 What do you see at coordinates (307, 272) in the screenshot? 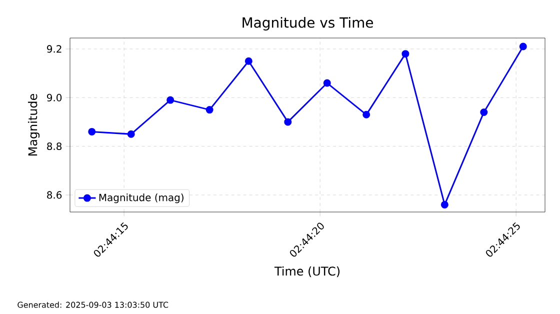
I see `x-axis-title: Time (UTC)` at bounding box center [307, 272].